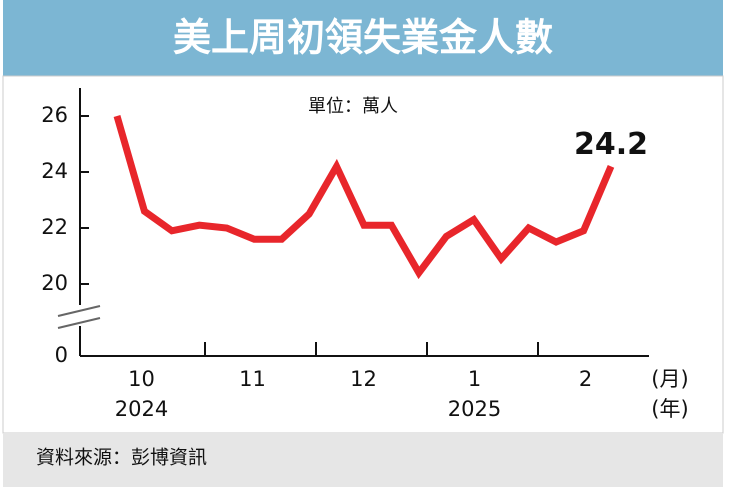 The width and height of the screenshot is (731, 487). I want to click on footer, so click(363, 460).